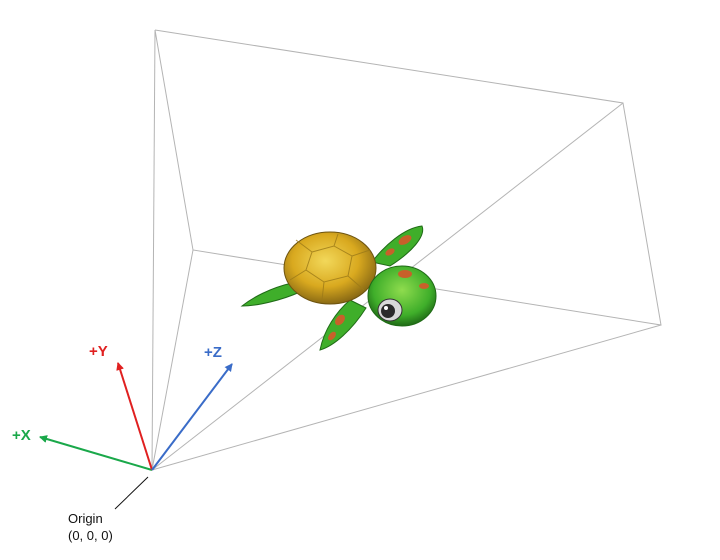 Image resolution: width=720 pixels, height=560 pixels. I want to click on origin-callout: Origin (0, 0, 0), so click(108, 509).